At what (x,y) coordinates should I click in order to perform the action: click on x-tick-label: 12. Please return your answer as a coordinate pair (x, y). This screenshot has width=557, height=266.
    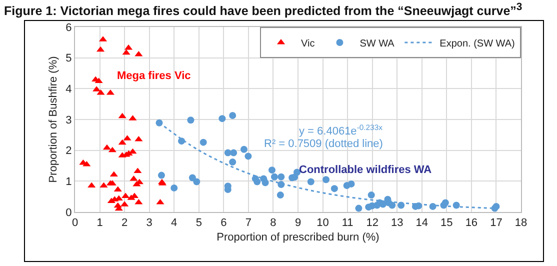
    Looking at the image, I should click on (372, 223).